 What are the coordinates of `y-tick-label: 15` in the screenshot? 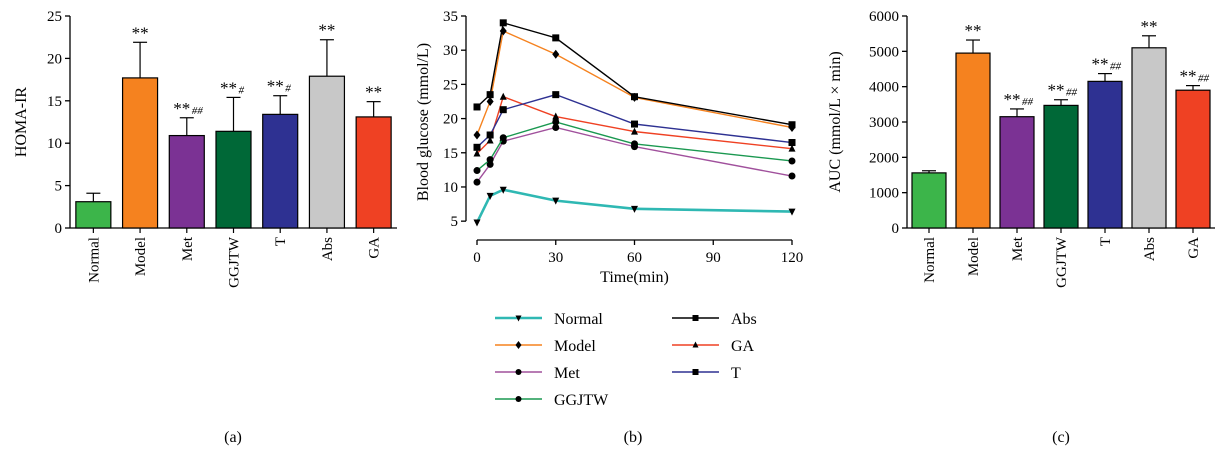 It's located at (450, 154).